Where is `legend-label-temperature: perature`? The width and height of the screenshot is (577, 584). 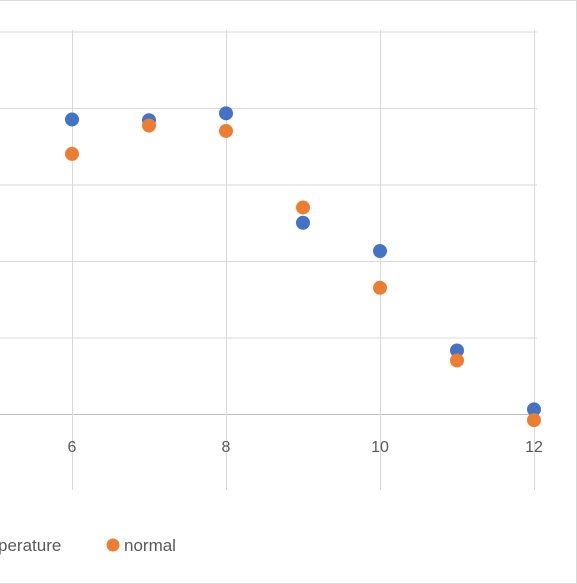 legend-label-temperature: perature is located at coordinates (30, 545).